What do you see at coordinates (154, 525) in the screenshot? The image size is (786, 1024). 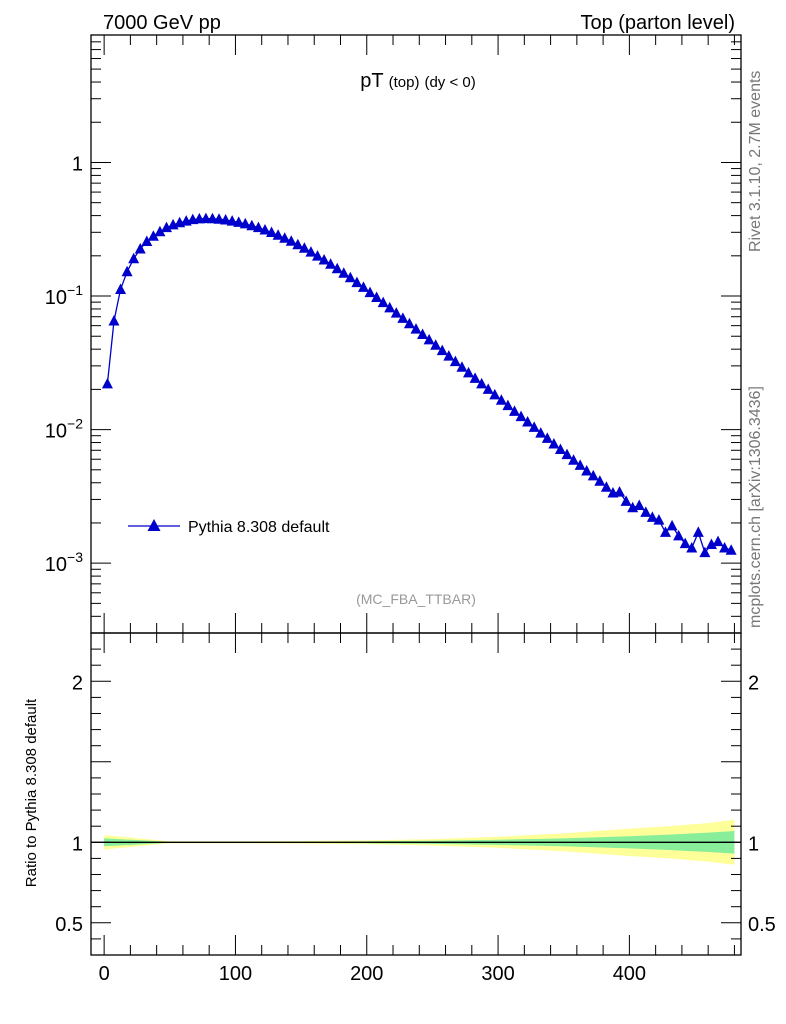 I see `legend-marker` at bounding box center [154, 525].